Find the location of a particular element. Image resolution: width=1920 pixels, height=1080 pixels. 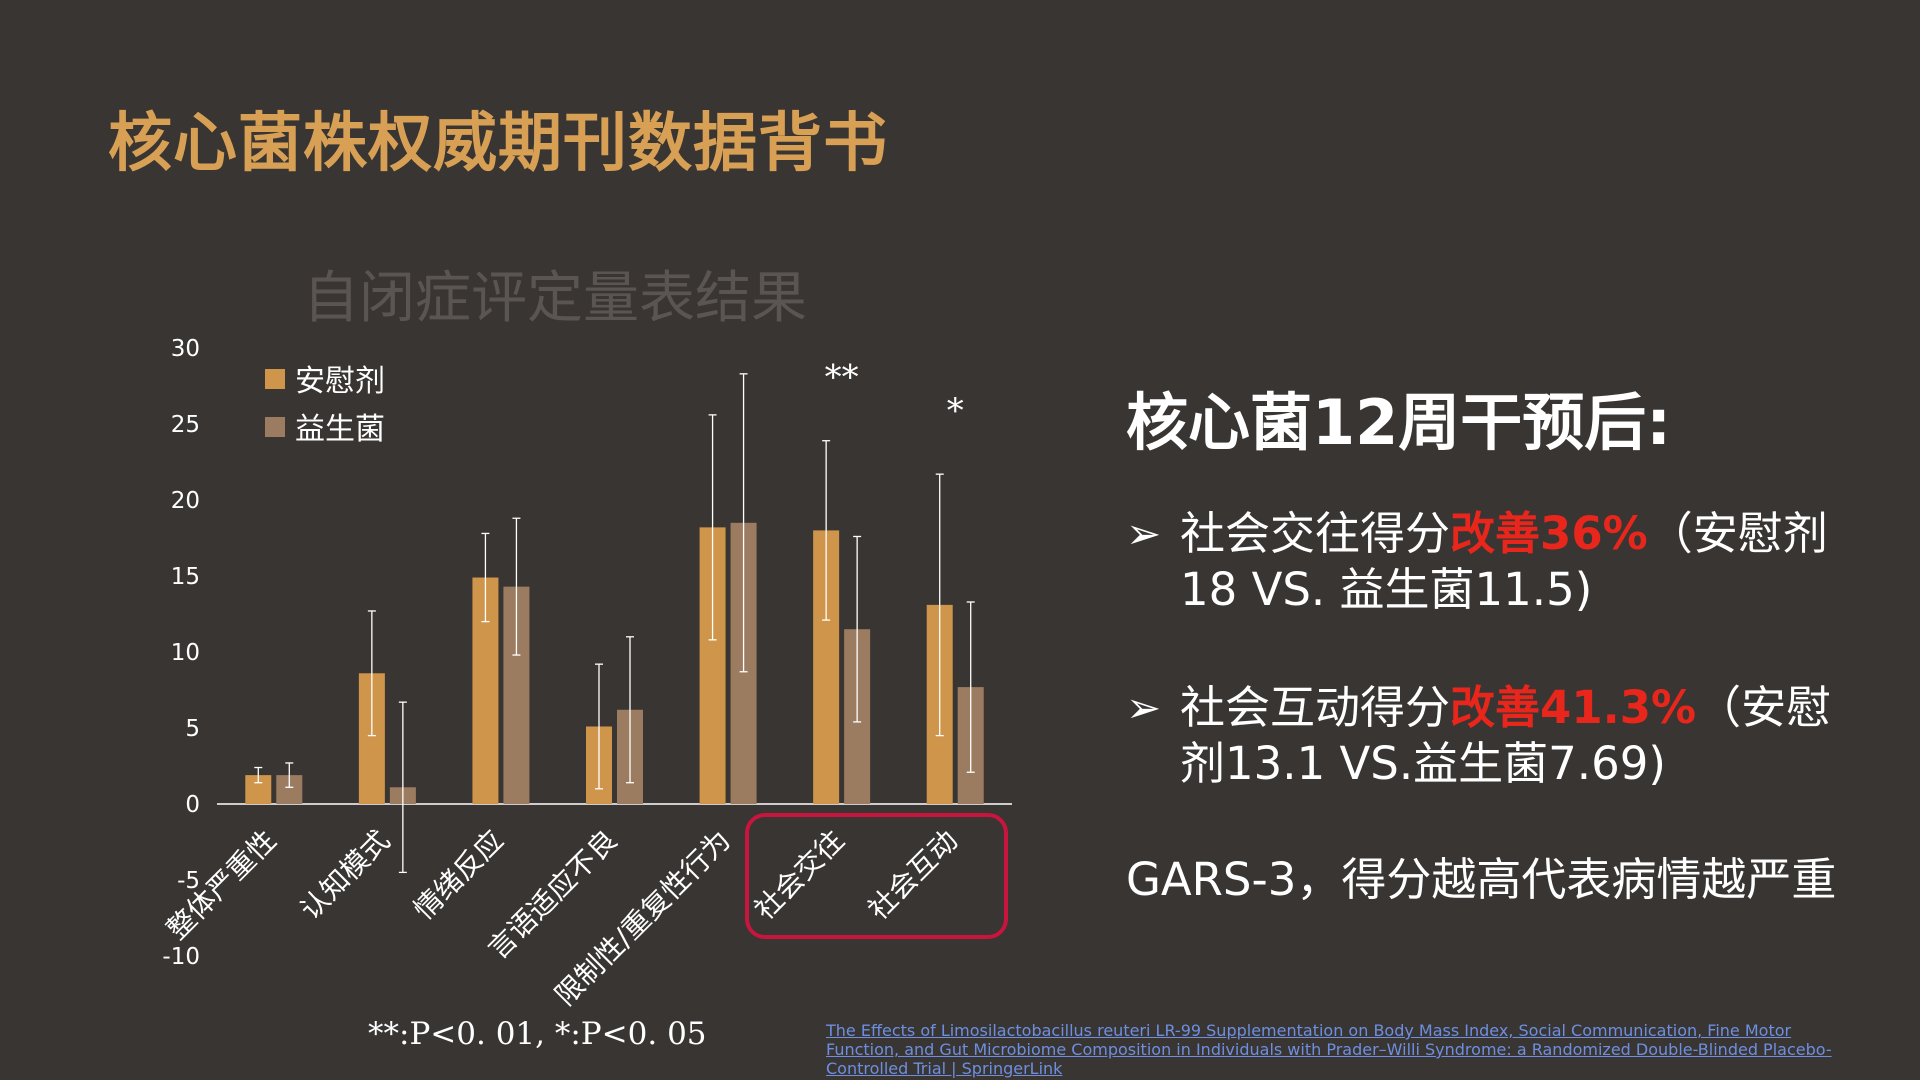

finding-prefix: 社会交往得分 is located at coordinates (1315, 533).